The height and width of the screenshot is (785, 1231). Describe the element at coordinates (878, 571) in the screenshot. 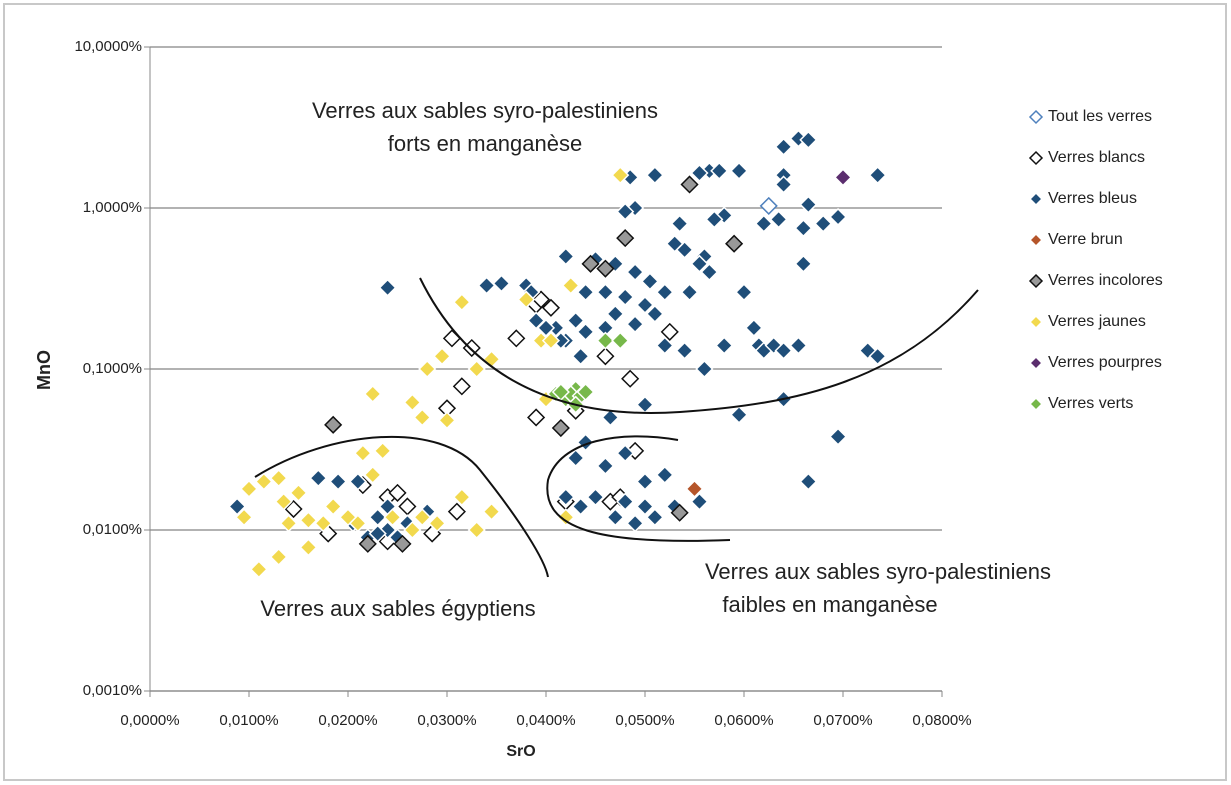

I see `annotation: Verres aux sables syro-palestiniens` at that location.